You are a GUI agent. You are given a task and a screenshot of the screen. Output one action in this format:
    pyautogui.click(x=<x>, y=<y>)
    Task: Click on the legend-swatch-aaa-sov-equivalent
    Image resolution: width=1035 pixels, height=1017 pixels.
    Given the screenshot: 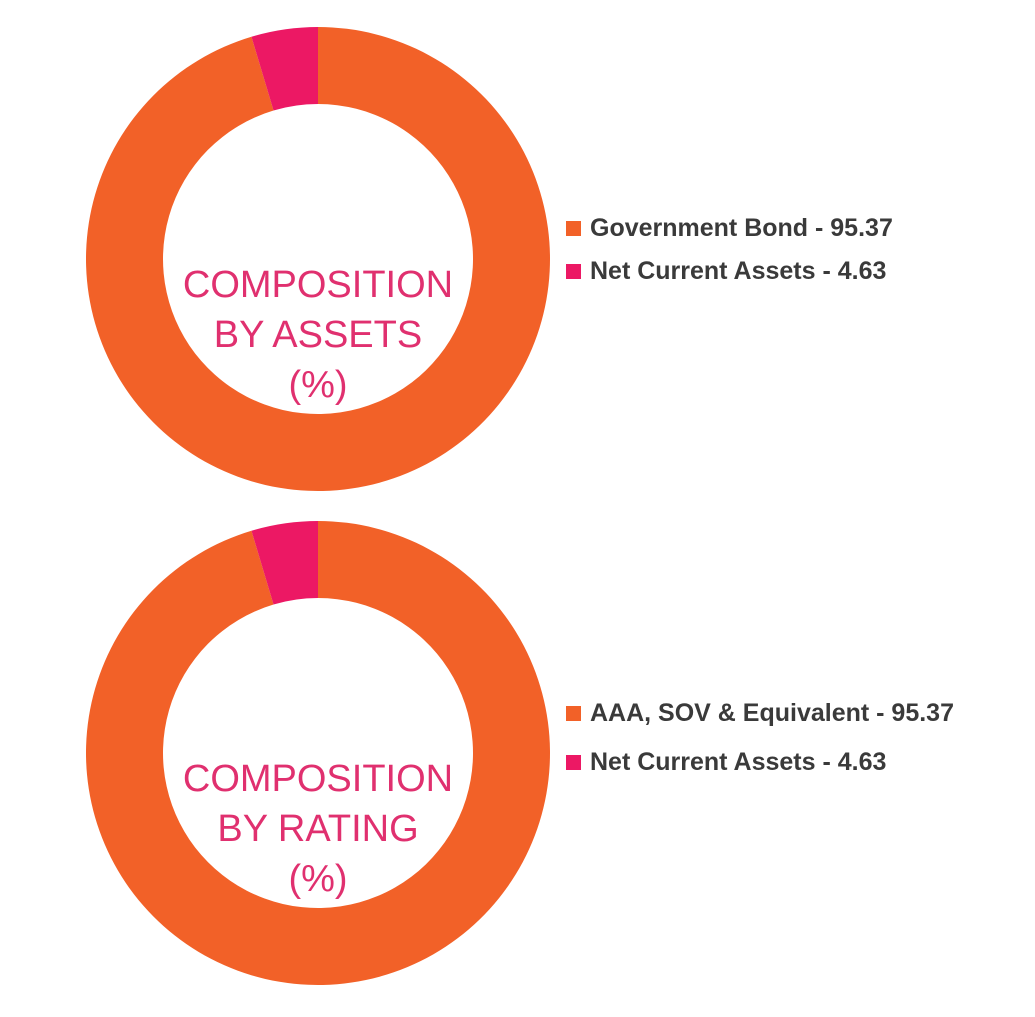 What is the action you would take?
    pyautogui.click(x=573, y=713)
    